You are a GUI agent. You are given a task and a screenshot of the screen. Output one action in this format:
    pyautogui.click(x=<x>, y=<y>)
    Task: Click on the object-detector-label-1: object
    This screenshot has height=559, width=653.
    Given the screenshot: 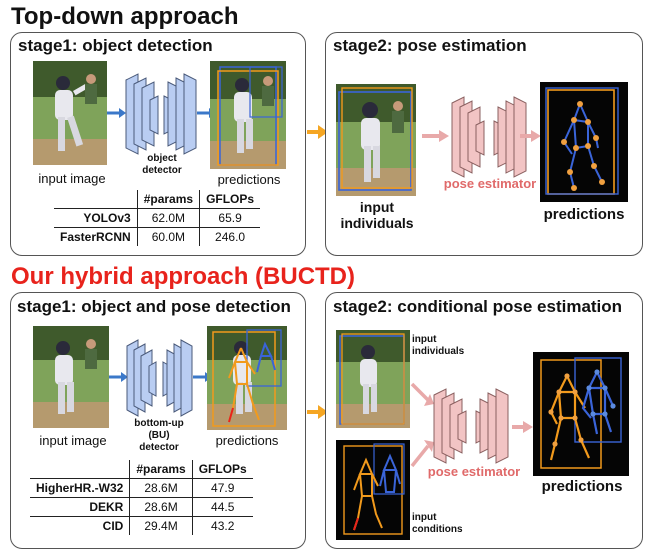 What is the action you would take?
    pyautogui.click(x=162, y=158)
    